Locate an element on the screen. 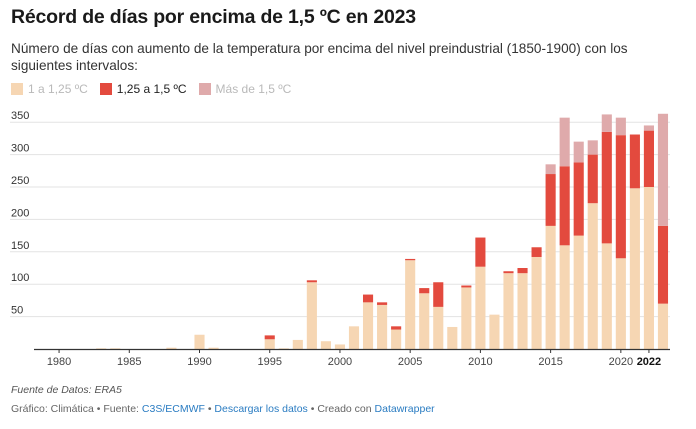 The image size is (696, 429). x-tick-label: 2015 is located at coordinates (550, 362).